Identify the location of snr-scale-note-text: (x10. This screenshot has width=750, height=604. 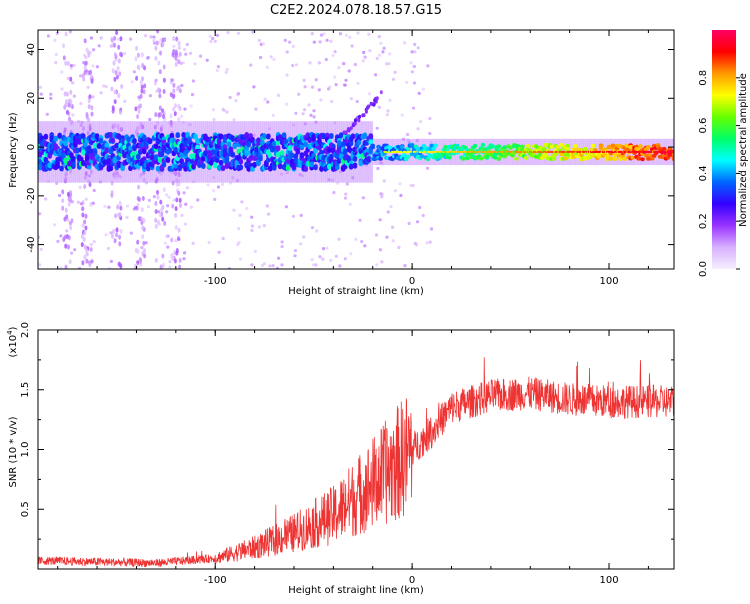
(13, 346).